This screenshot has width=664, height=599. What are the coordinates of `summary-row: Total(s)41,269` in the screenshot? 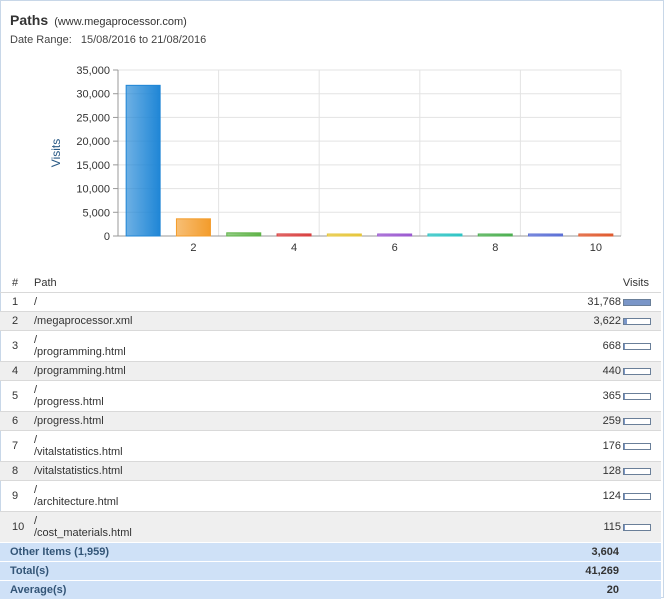 It's located at (330, 571).